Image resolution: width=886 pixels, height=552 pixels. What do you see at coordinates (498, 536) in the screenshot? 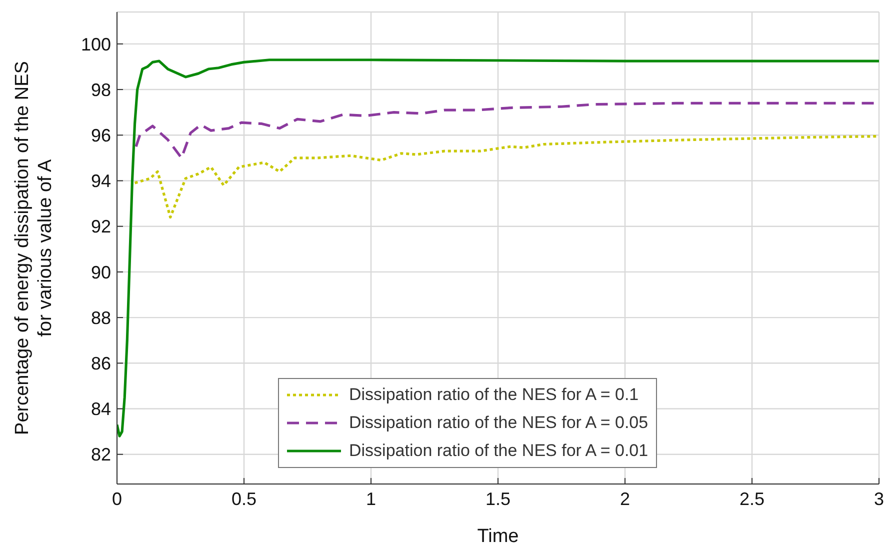
I see `x-axis-title: Time` at bounding box center [498, 536].